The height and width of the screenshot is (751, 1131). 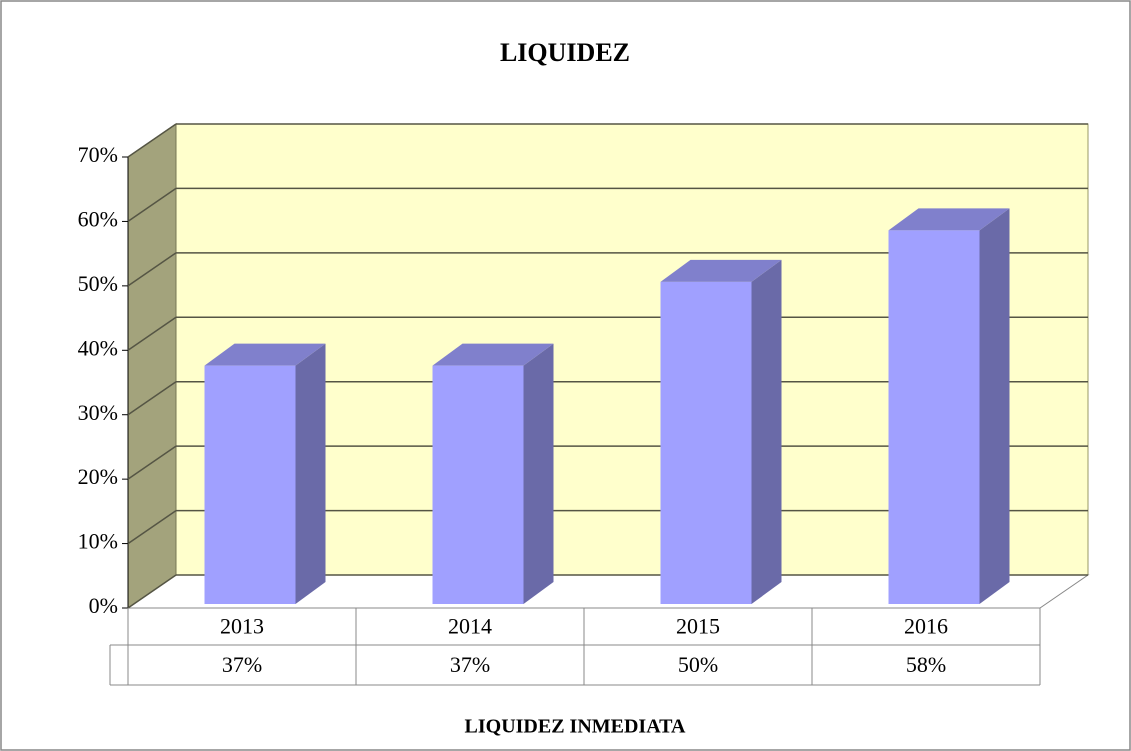 What do you see at coordinates (242, 626) in the screenshot?
I see `x-tick-label: 2013` at bounding box center [242, 626].